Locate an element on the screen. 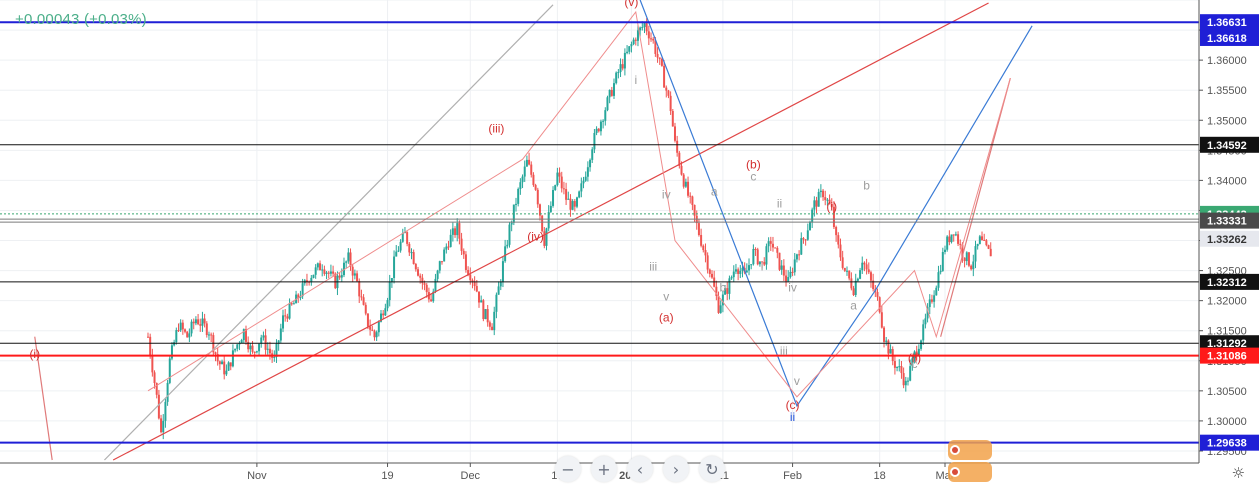  minus-icon: − is located at coordinates (568, 469).